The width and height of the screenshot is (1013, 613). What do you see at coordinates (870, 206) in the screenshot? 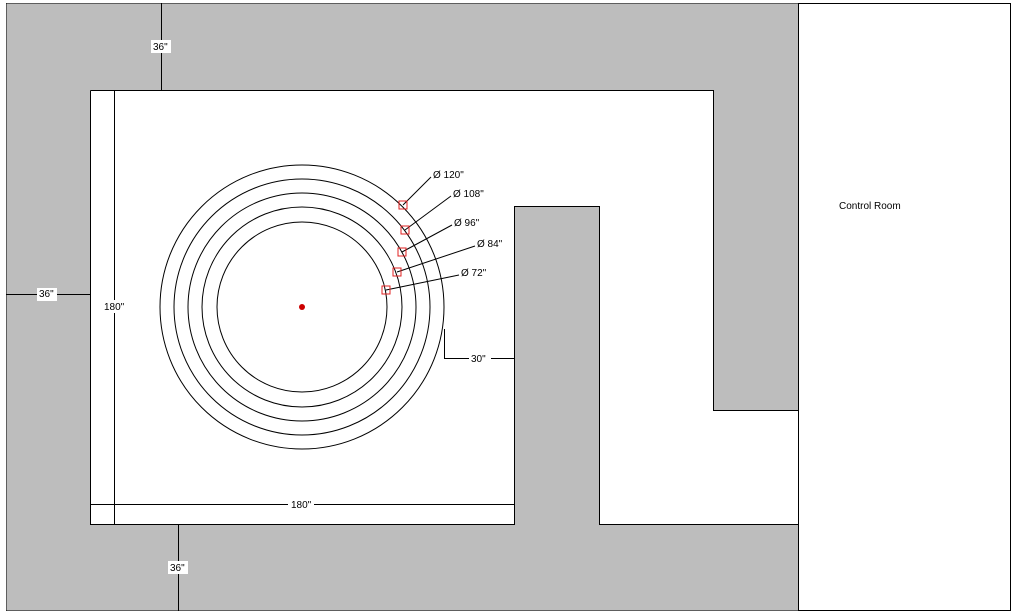
I see `control-room-label: Control Room` at bounding box center [870, 206].